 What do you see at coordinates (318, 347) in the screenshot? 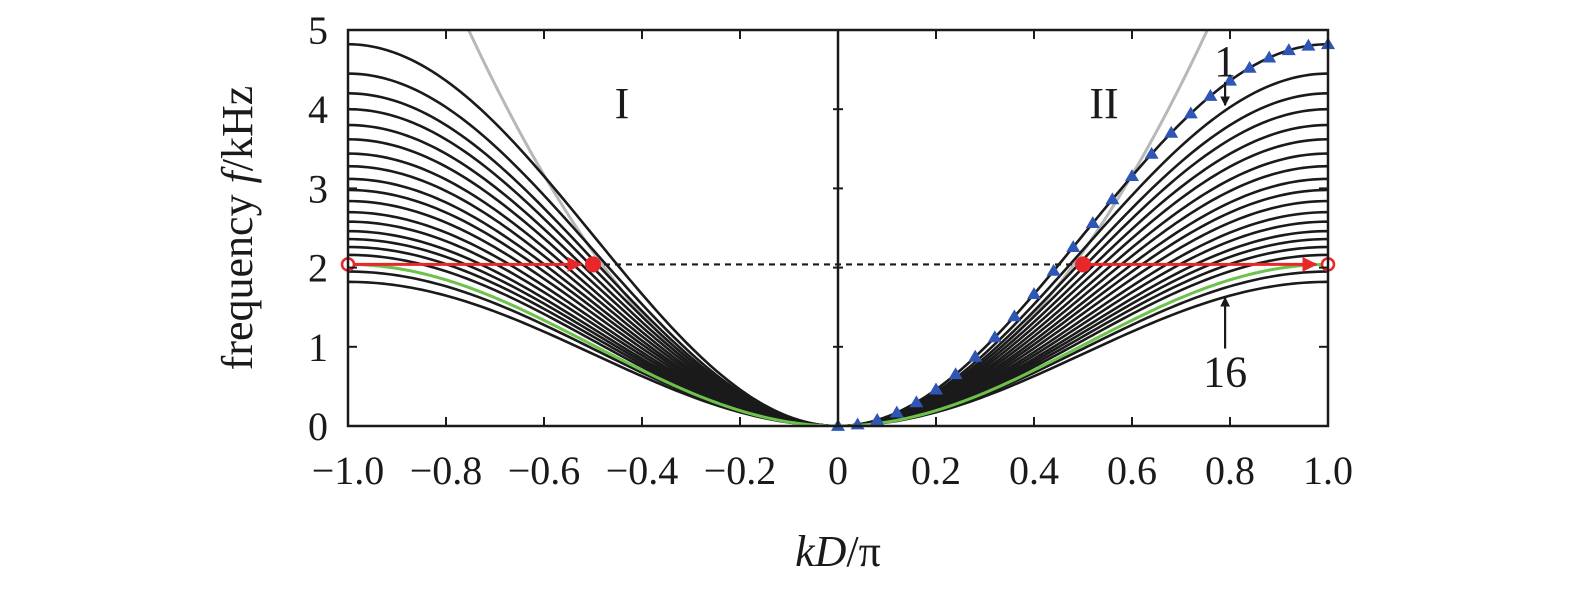
I see `y-tick-label-2: 1` at bounding box center [318, 347].